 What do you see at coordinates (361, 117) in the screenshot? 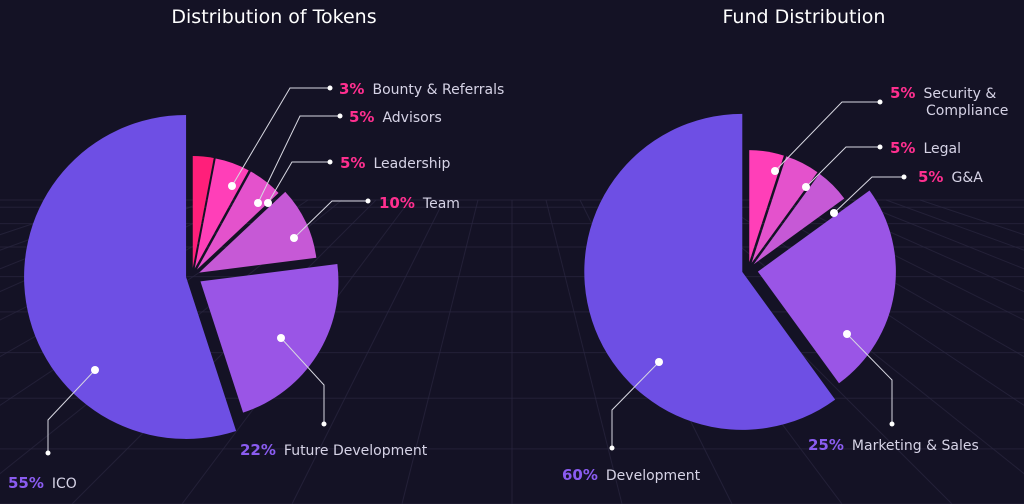
I see `tokens-value-label-advisors: 5%` at bounding box center [361, 117].